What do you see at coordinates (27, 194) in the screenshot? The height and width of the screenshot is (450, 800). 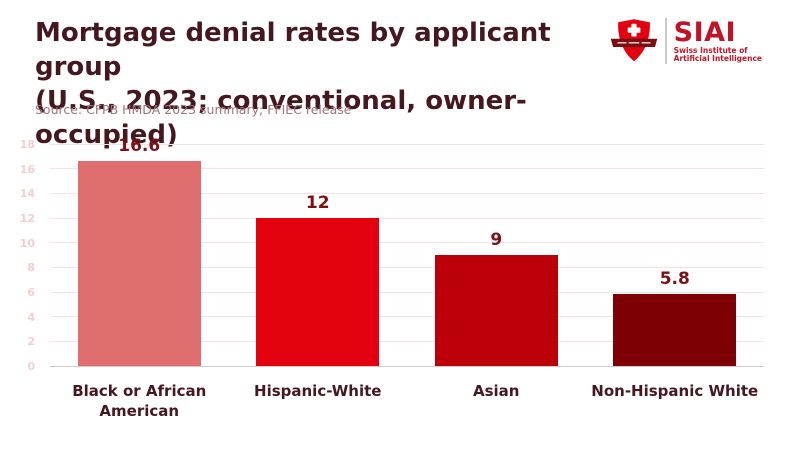 I see `y-tick-label: 14` at bounding box center [27, 194].